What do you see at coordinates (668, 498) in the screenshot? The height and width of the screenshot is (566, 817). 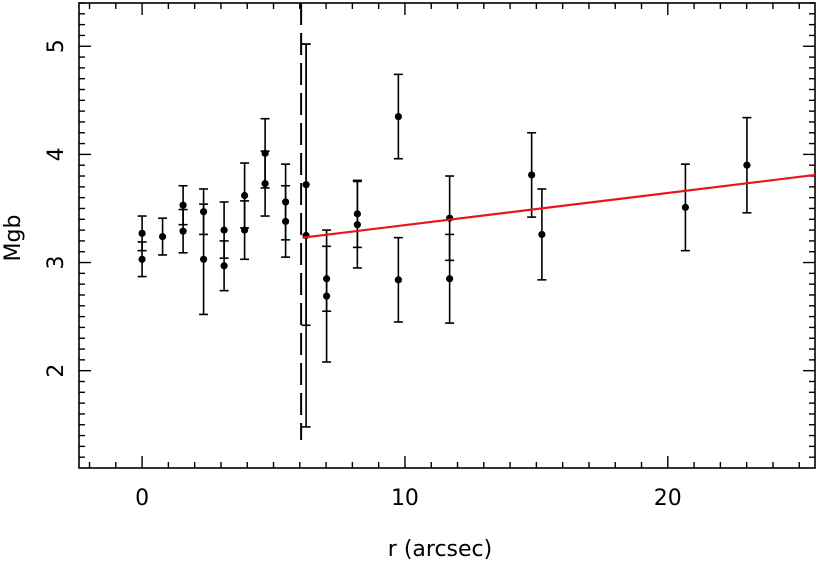 I see `x-tick-label: 20` at bounding box center [668, 498].